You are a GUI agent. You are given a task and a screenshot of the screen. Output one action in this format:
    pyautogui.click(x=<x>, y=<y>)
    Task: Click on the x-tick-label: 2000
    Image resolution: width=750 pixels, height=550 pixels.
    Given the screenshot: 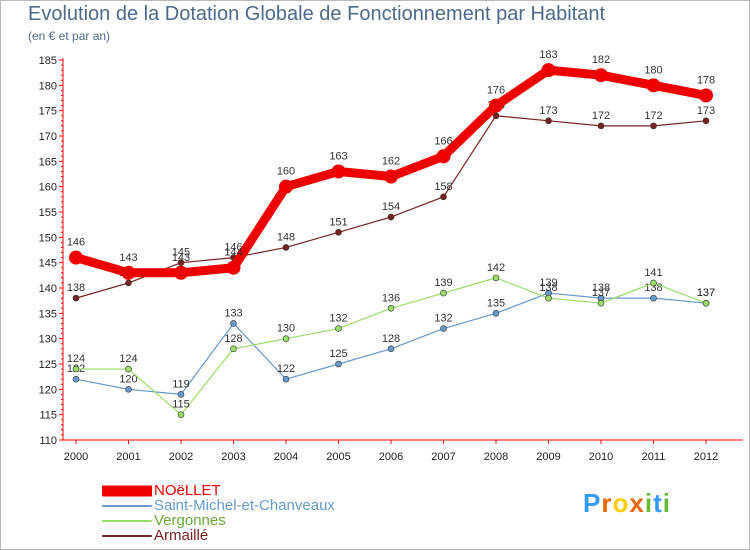 What is the action you would take?
    pyautogui.click(x=76, y=457)
    